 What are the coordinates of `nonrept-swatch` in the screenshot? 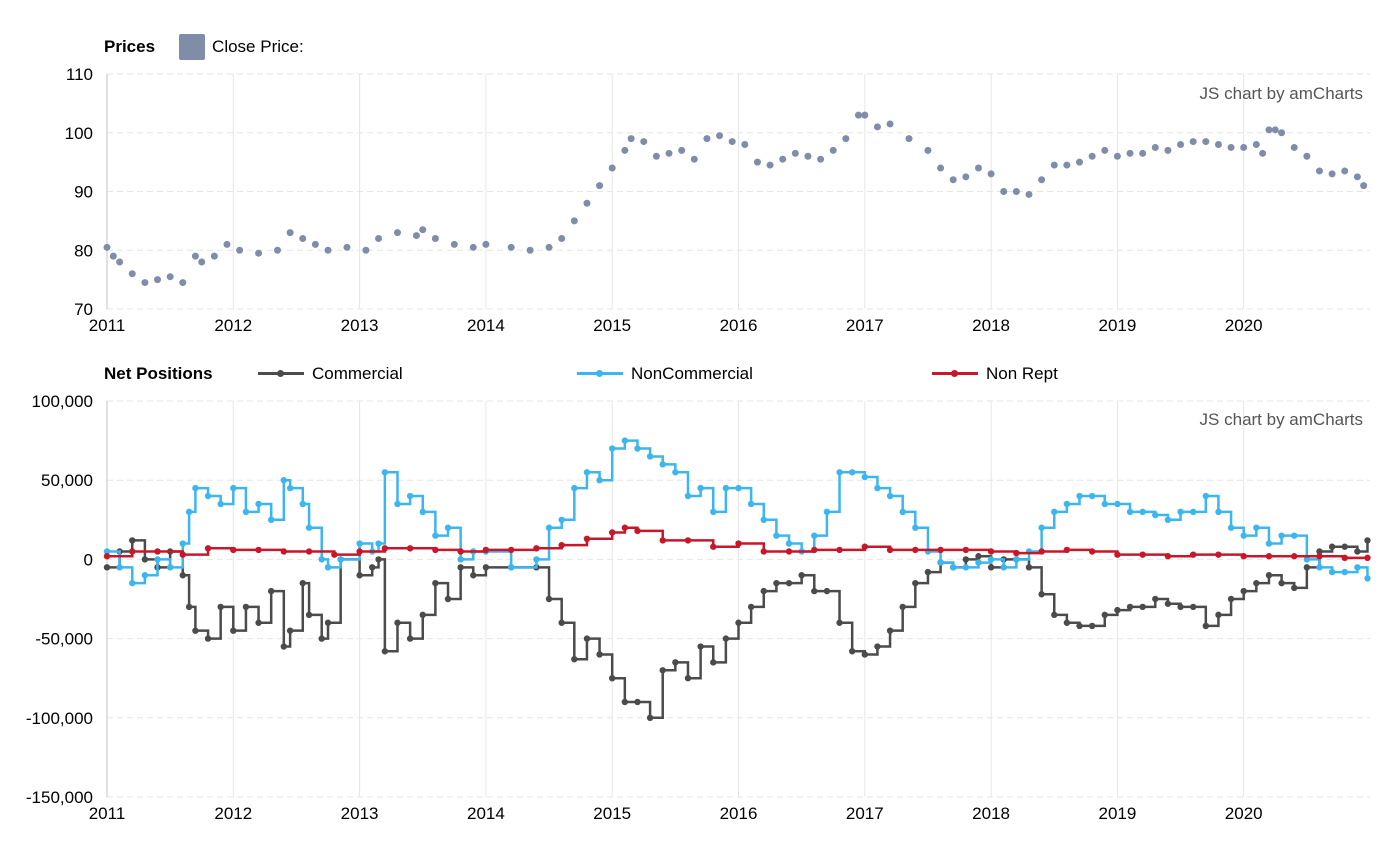 It's located at (955, 374).